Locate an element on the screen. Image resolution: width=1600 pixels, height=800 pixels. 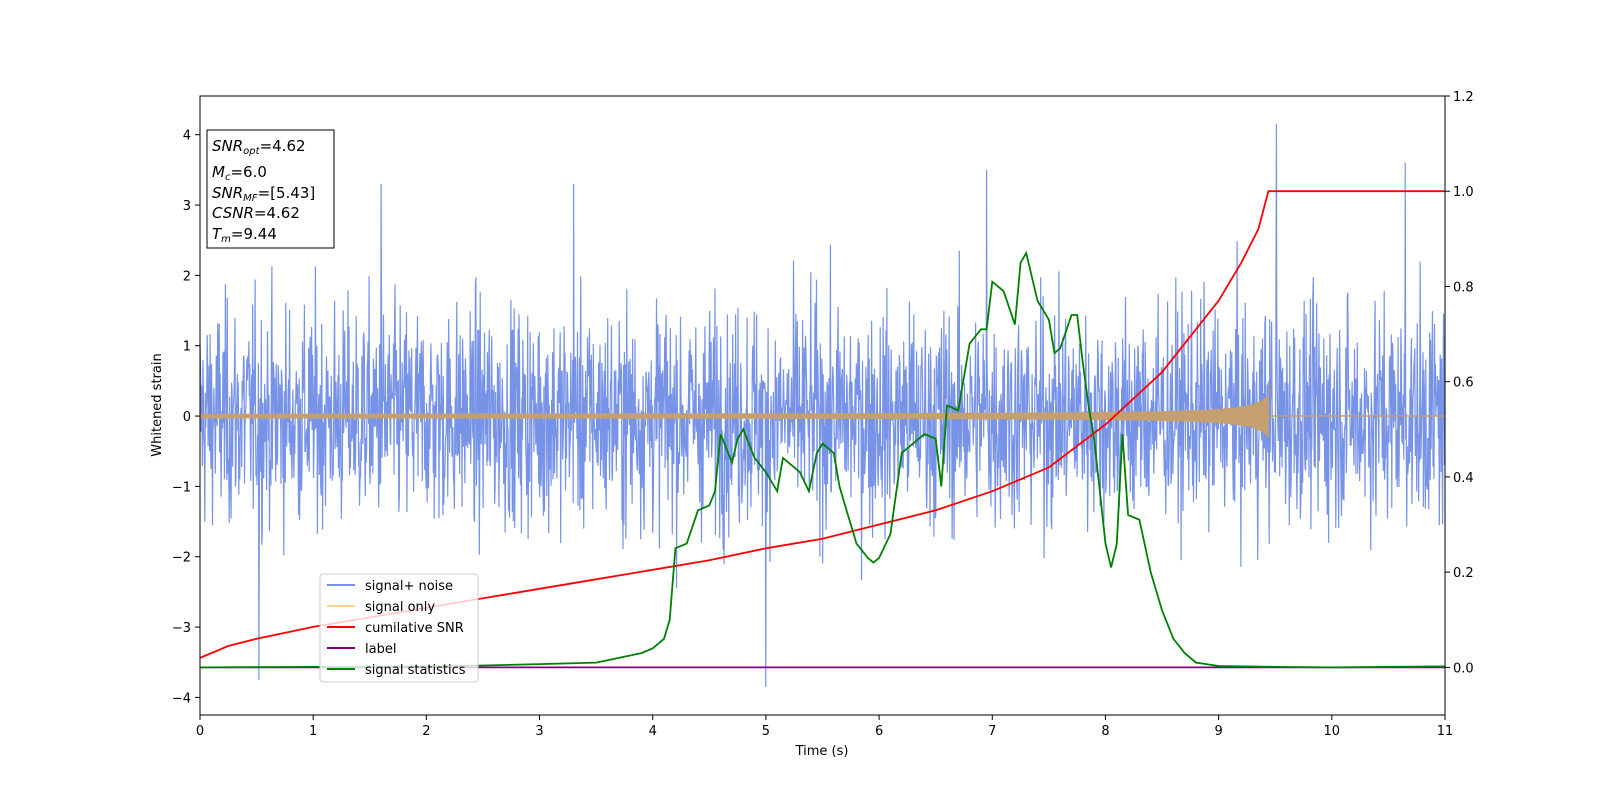
y2-tick-label: 0.0 is located at coordinates (1463, 668).